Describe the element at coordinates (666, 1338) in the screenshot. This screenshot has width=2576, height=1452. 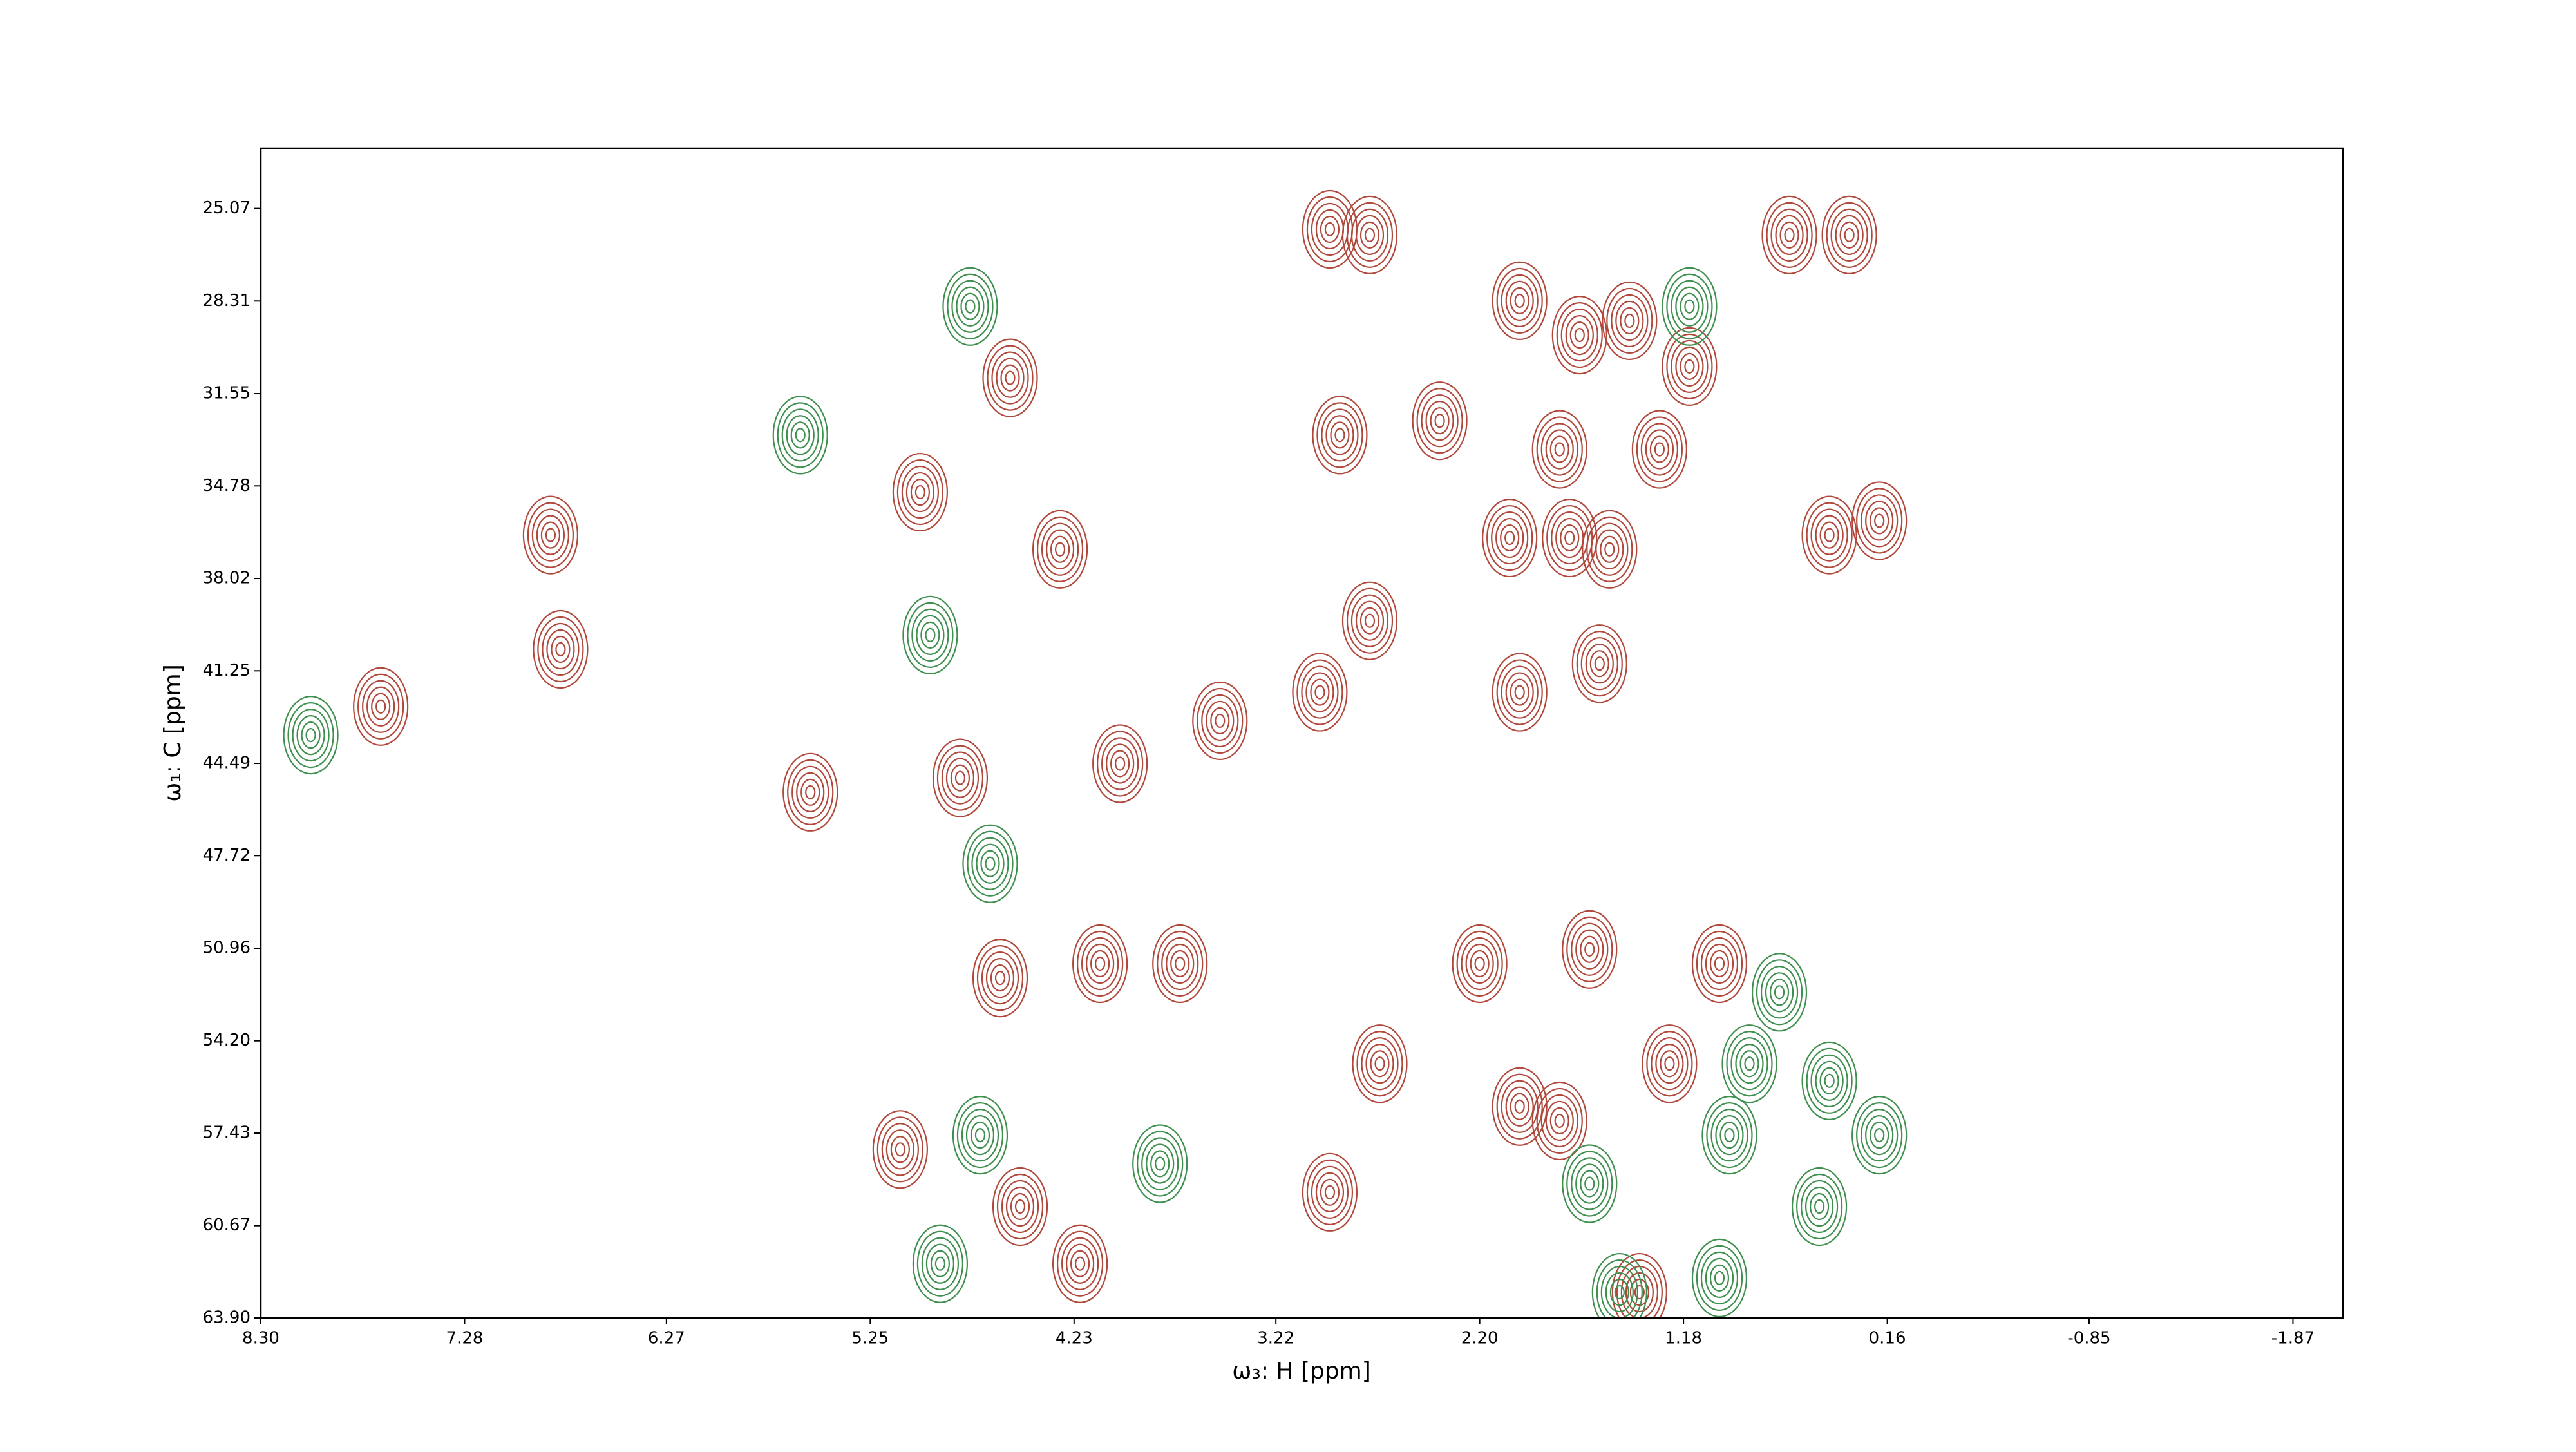
I see `x-tick-label: 6.27` at that location.